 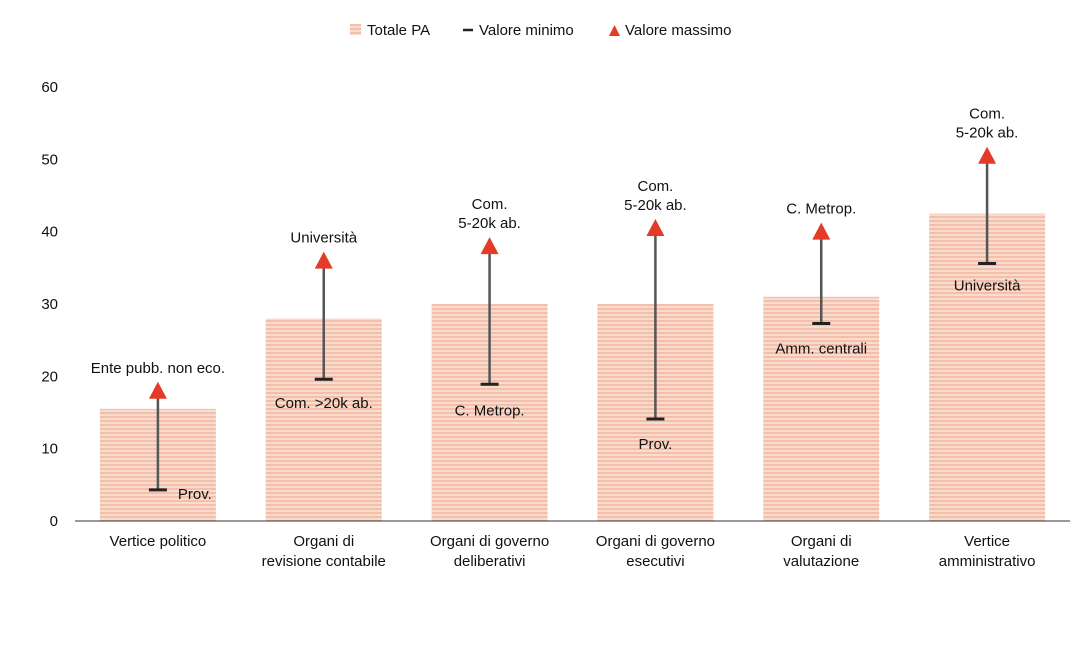 I want to click on min-label: Università, so click(x=987, y=285).